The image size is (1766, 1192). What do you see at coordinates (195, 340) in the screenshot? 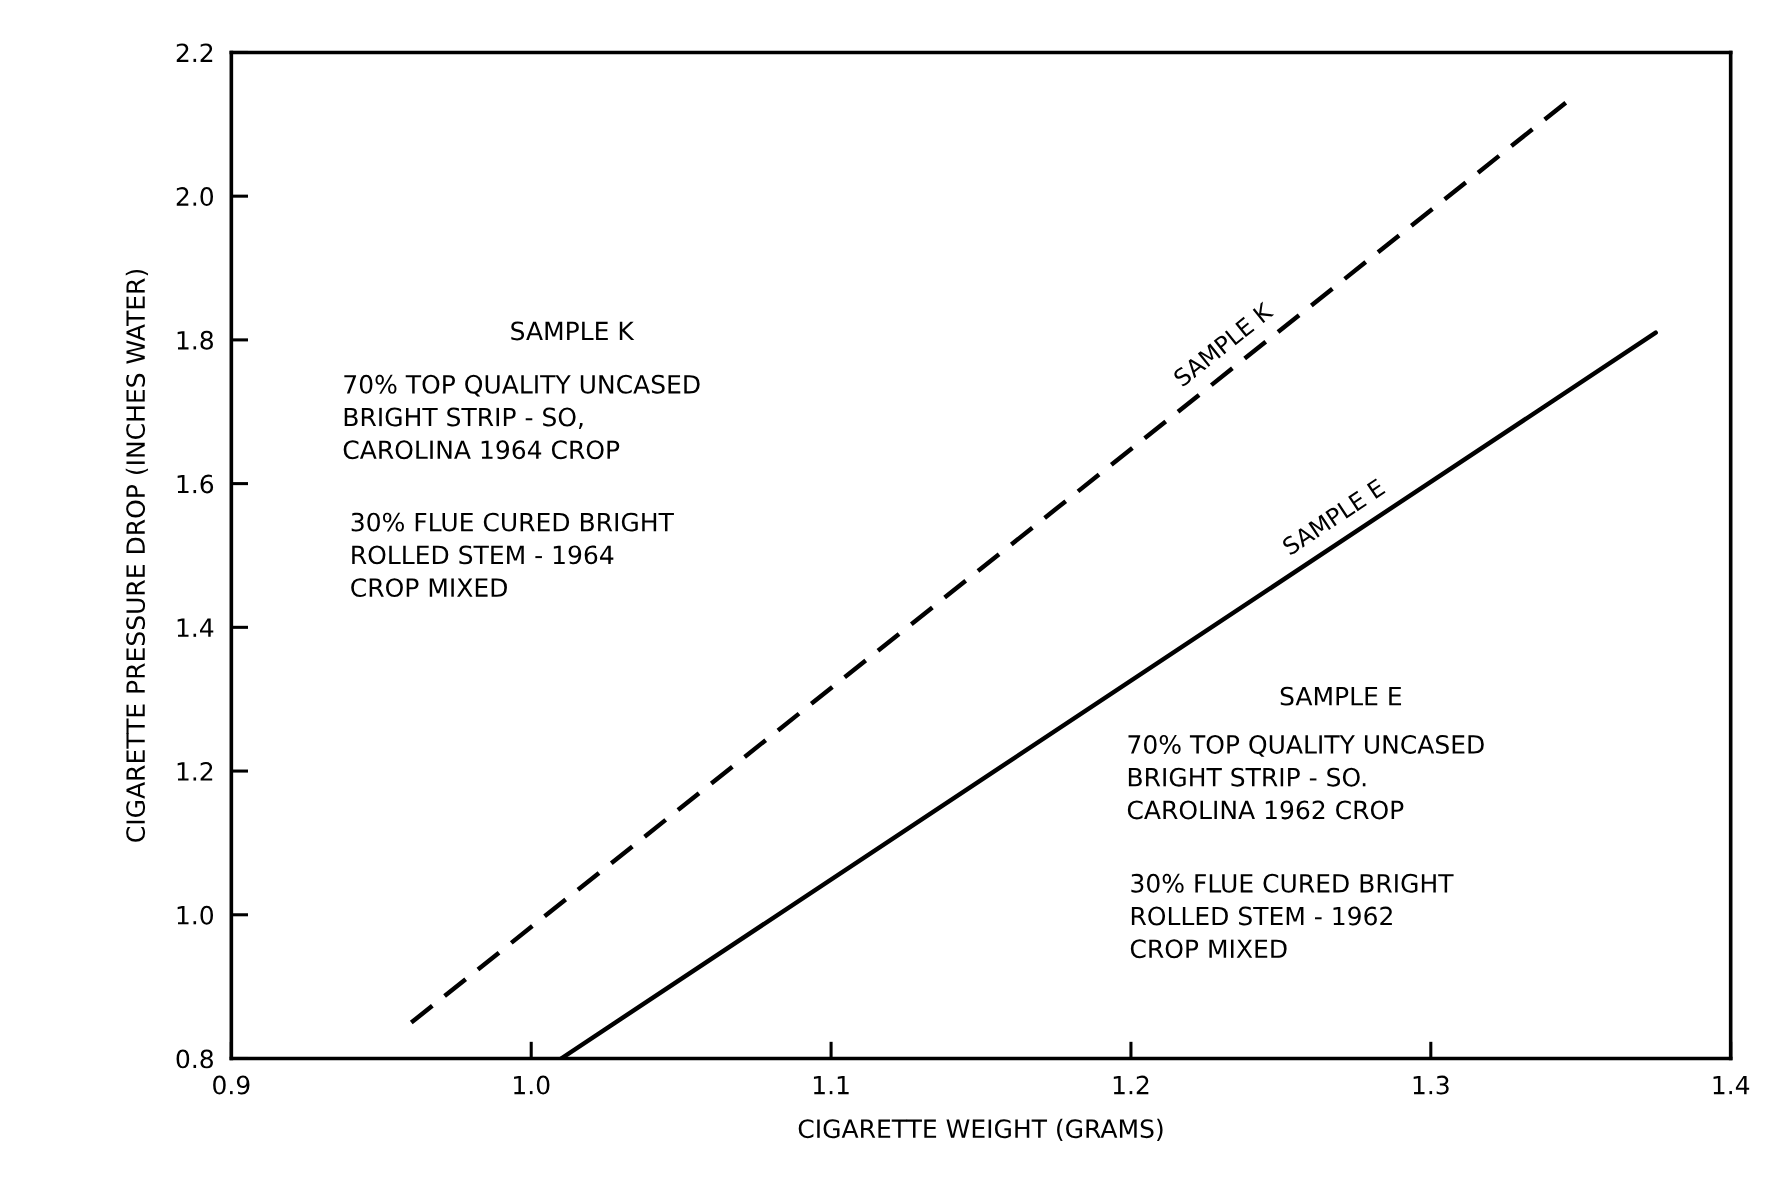
I see `y-tick-label: 1.8` at bounding box center [195, 340].